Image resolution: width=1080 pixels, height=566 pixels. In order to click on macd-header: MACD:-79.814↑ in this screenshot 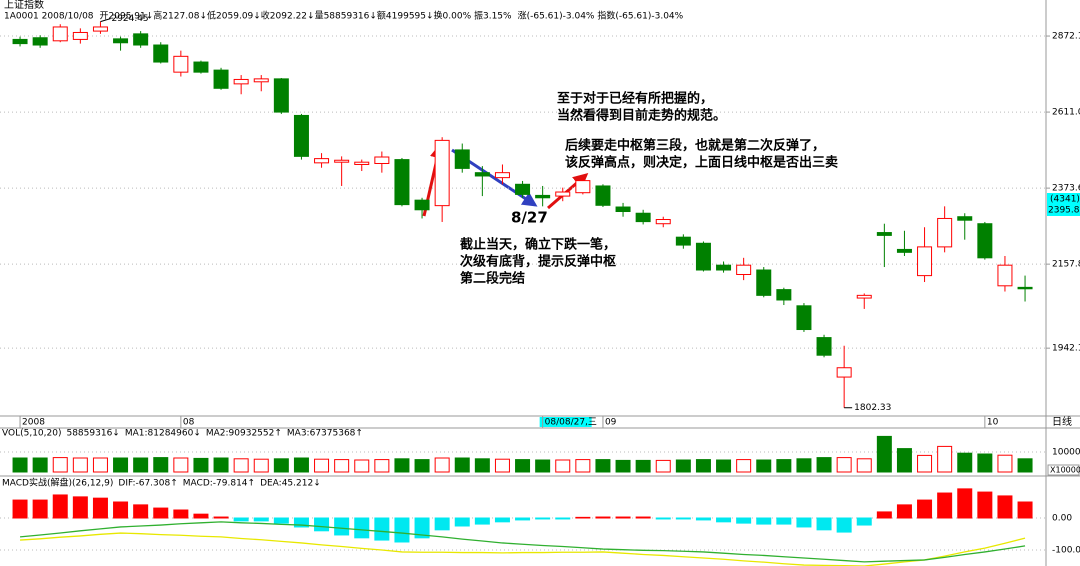, I will do `click(219, 484)`.